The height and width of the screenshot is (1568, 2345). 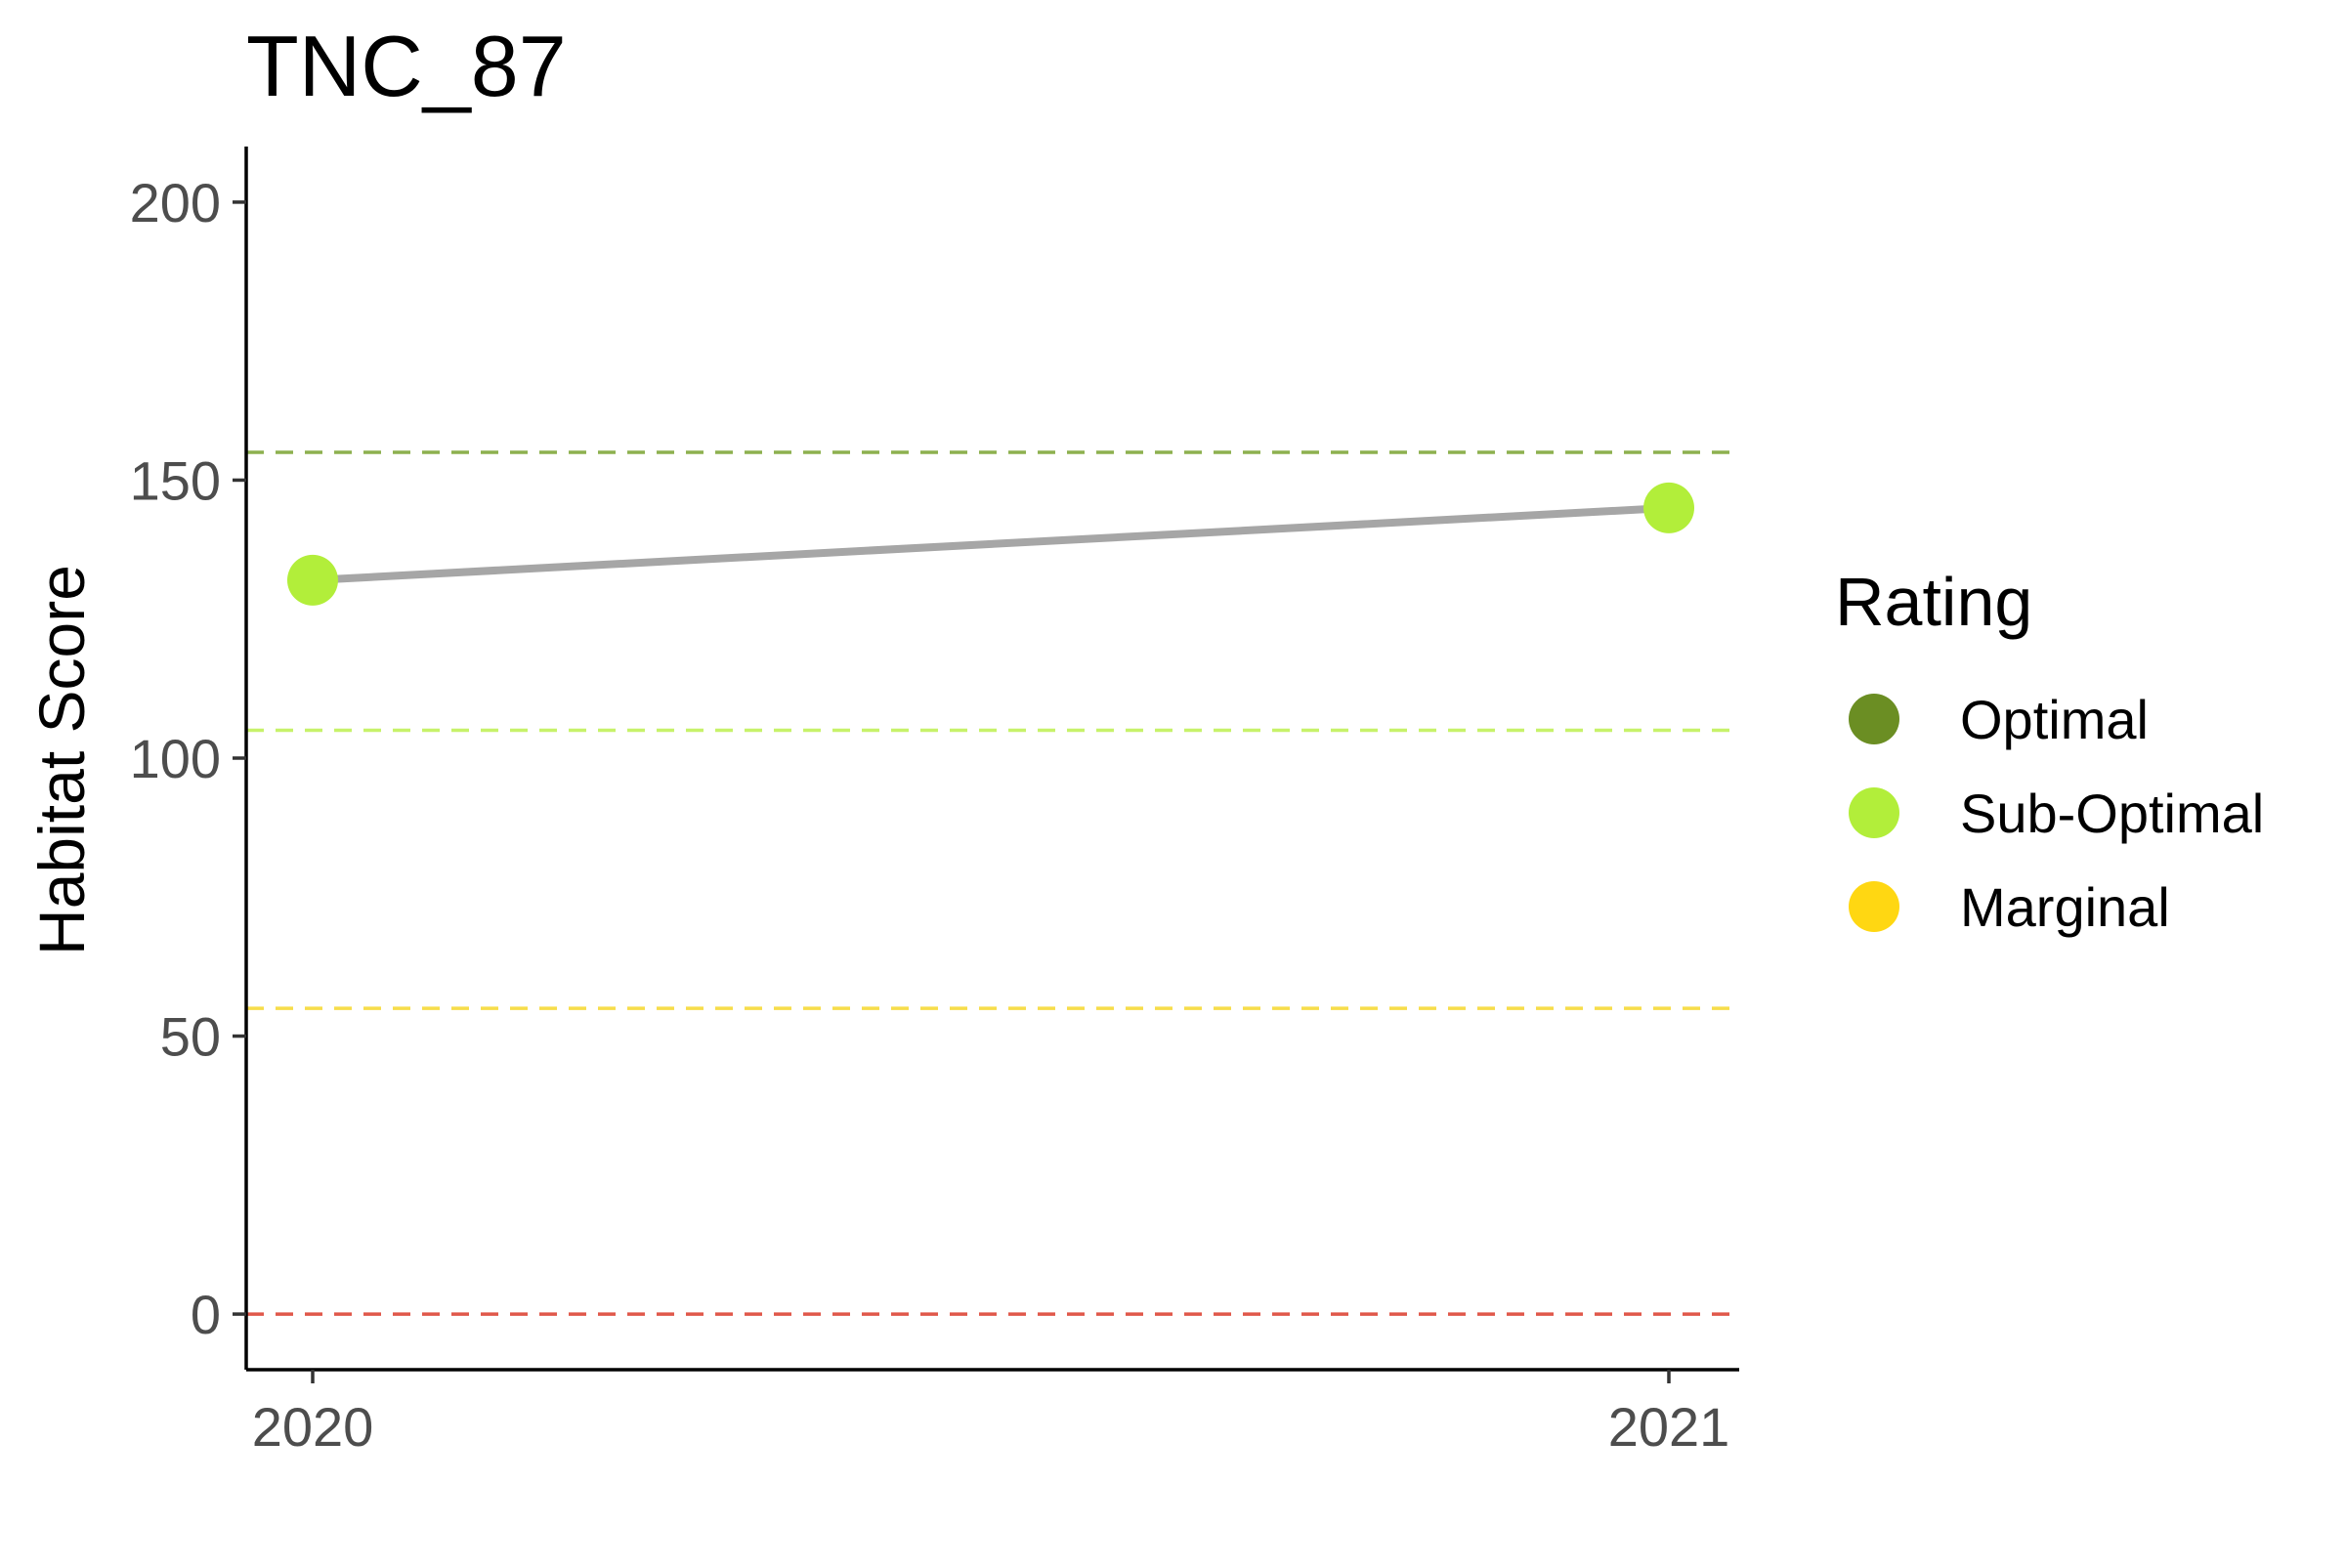 I want to click on series-layer, so click(x=990, y=544).